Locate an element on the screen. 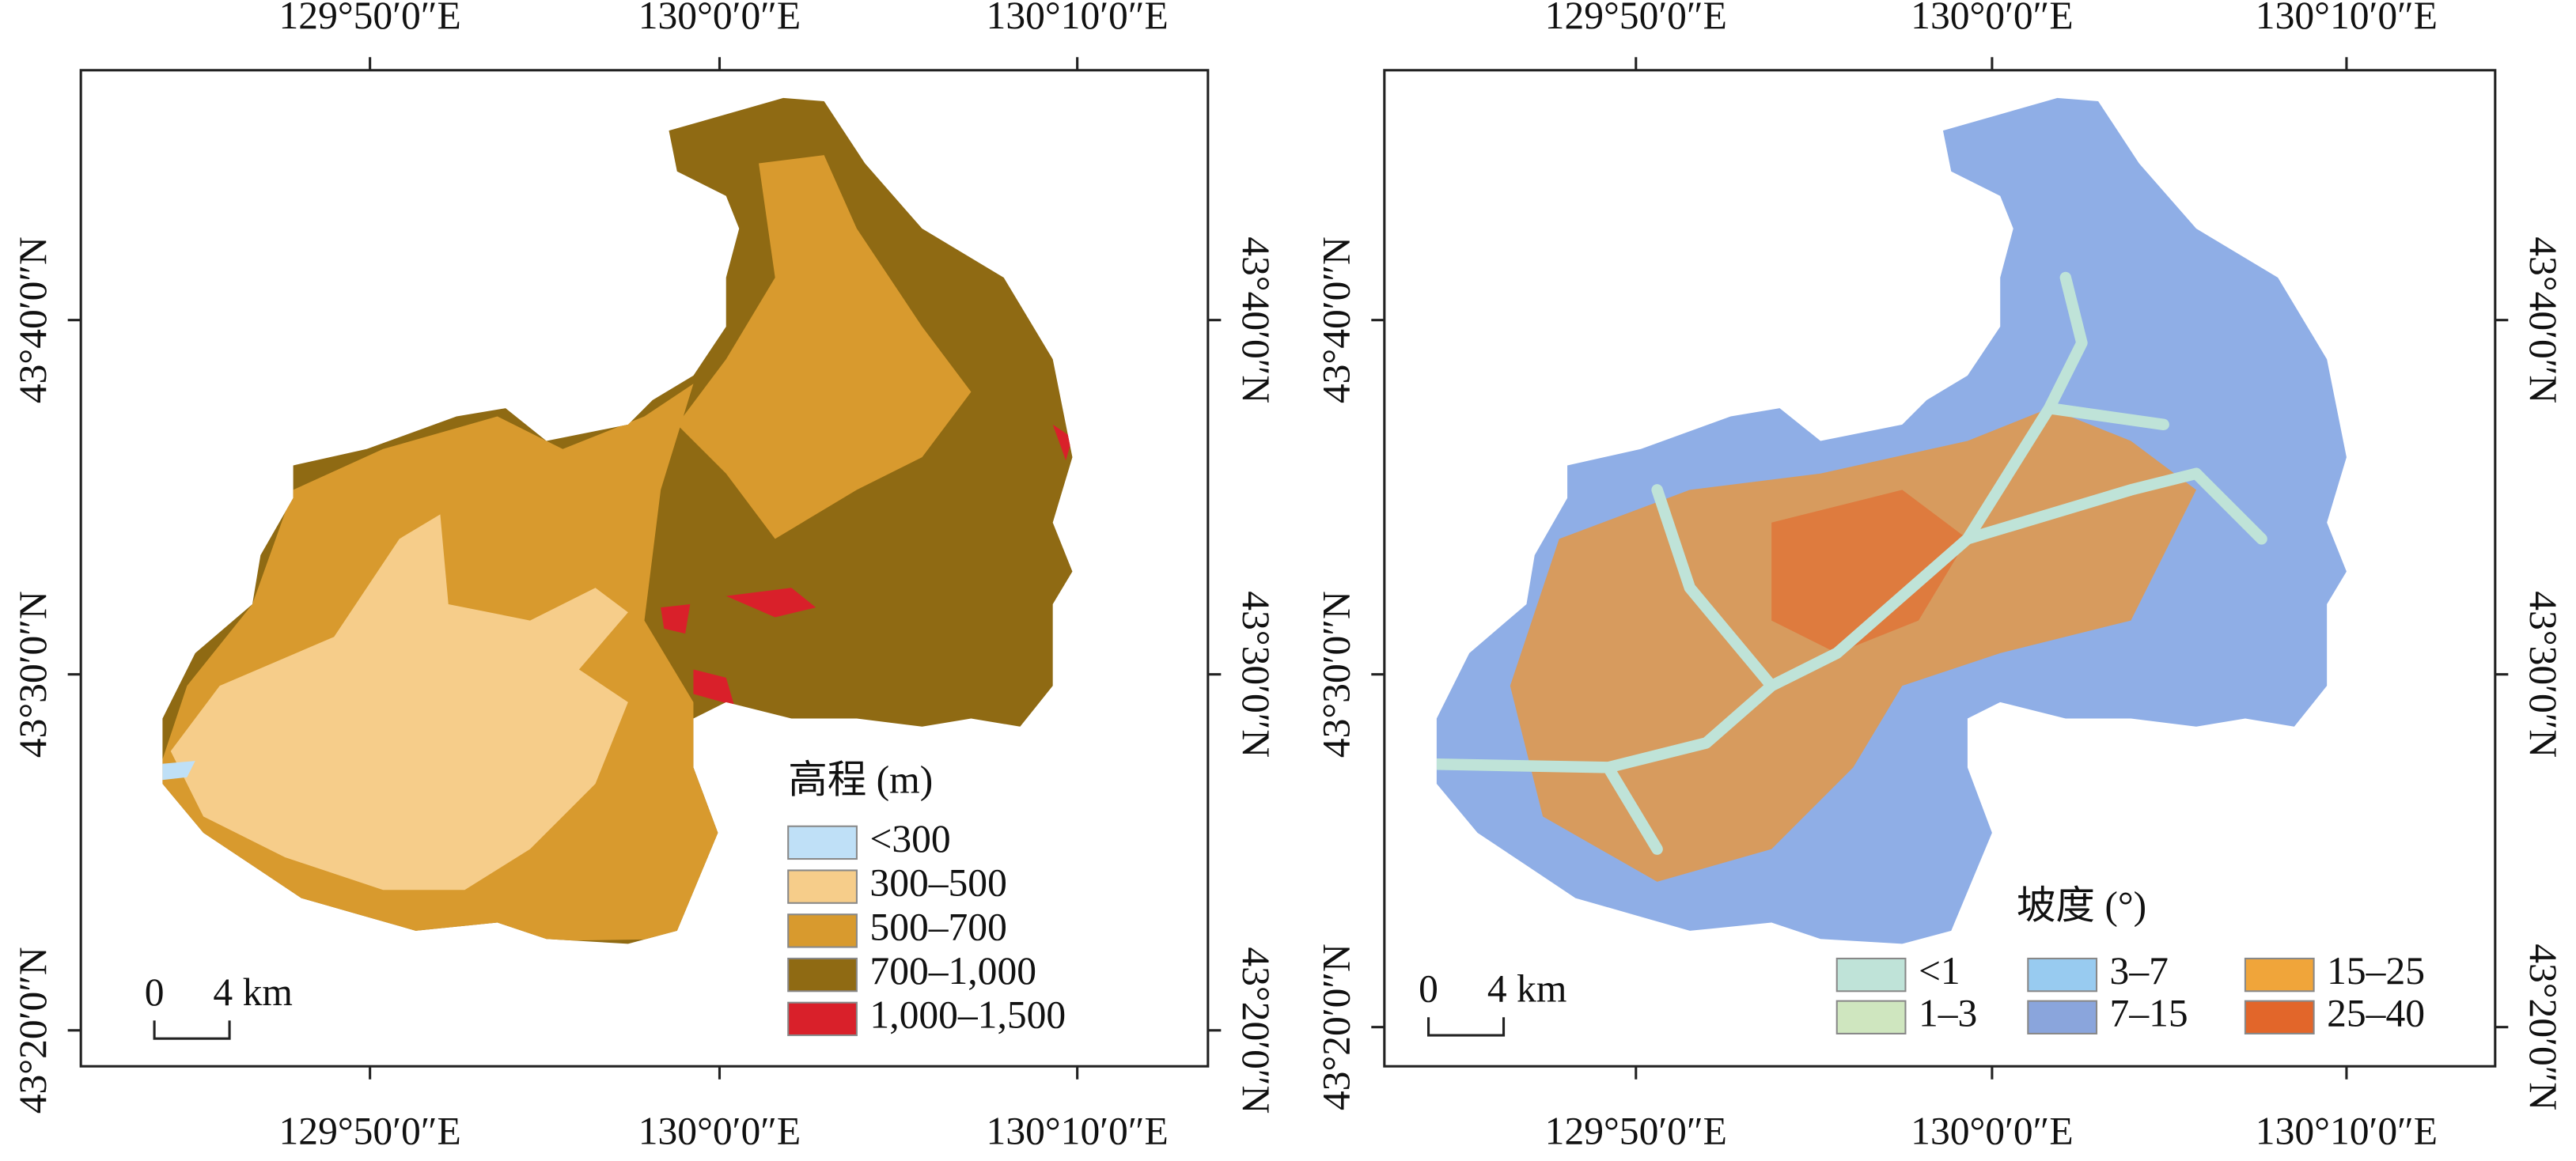 The width and height of the screenshot is (2576, 1161). legend-label: 7–15 is located at coordinates (2149, 1014).